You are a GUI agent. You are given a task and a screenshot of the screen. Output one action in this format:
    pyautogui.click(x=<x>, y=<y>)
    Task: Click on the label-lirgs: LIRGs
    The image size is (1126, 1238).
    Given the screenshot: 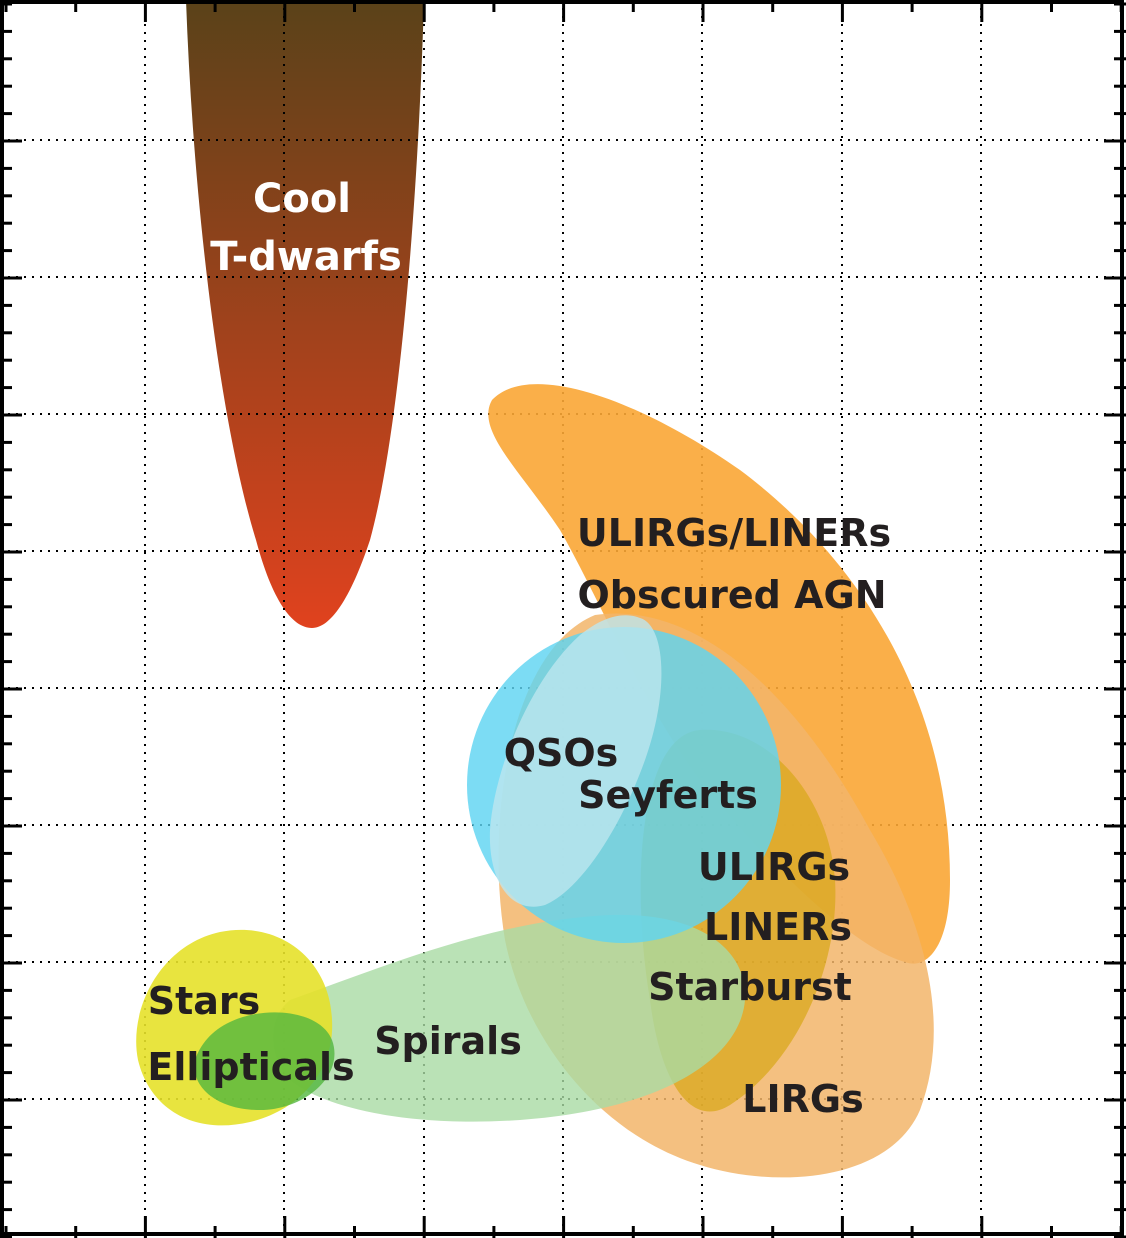 What is the action you would take?
    pyautogui.click(x=802, y=1099)
    